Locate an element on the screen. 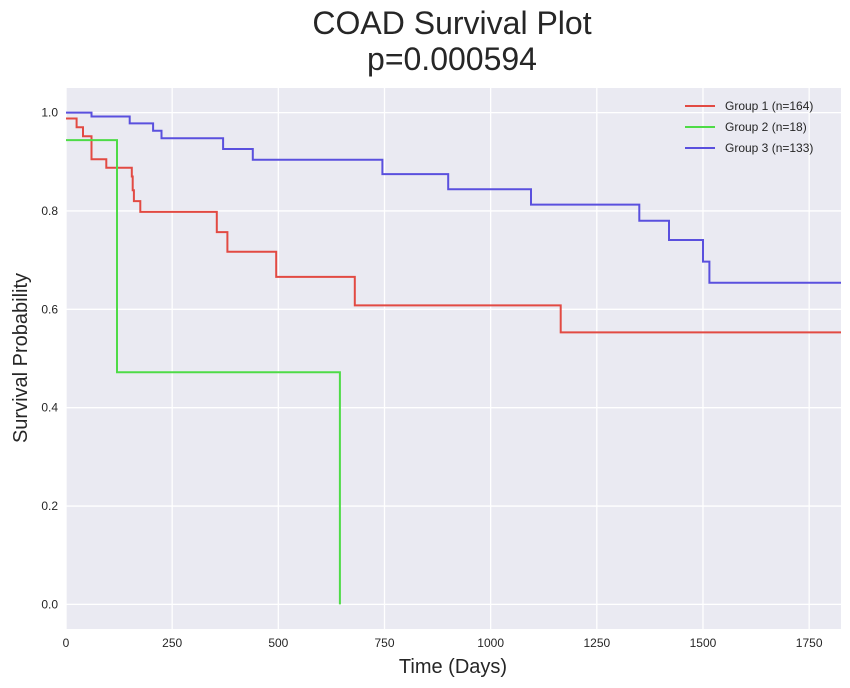 The image size is (850, 688). x-axis-label: Time (Days) is located at coordinates (453, 667).